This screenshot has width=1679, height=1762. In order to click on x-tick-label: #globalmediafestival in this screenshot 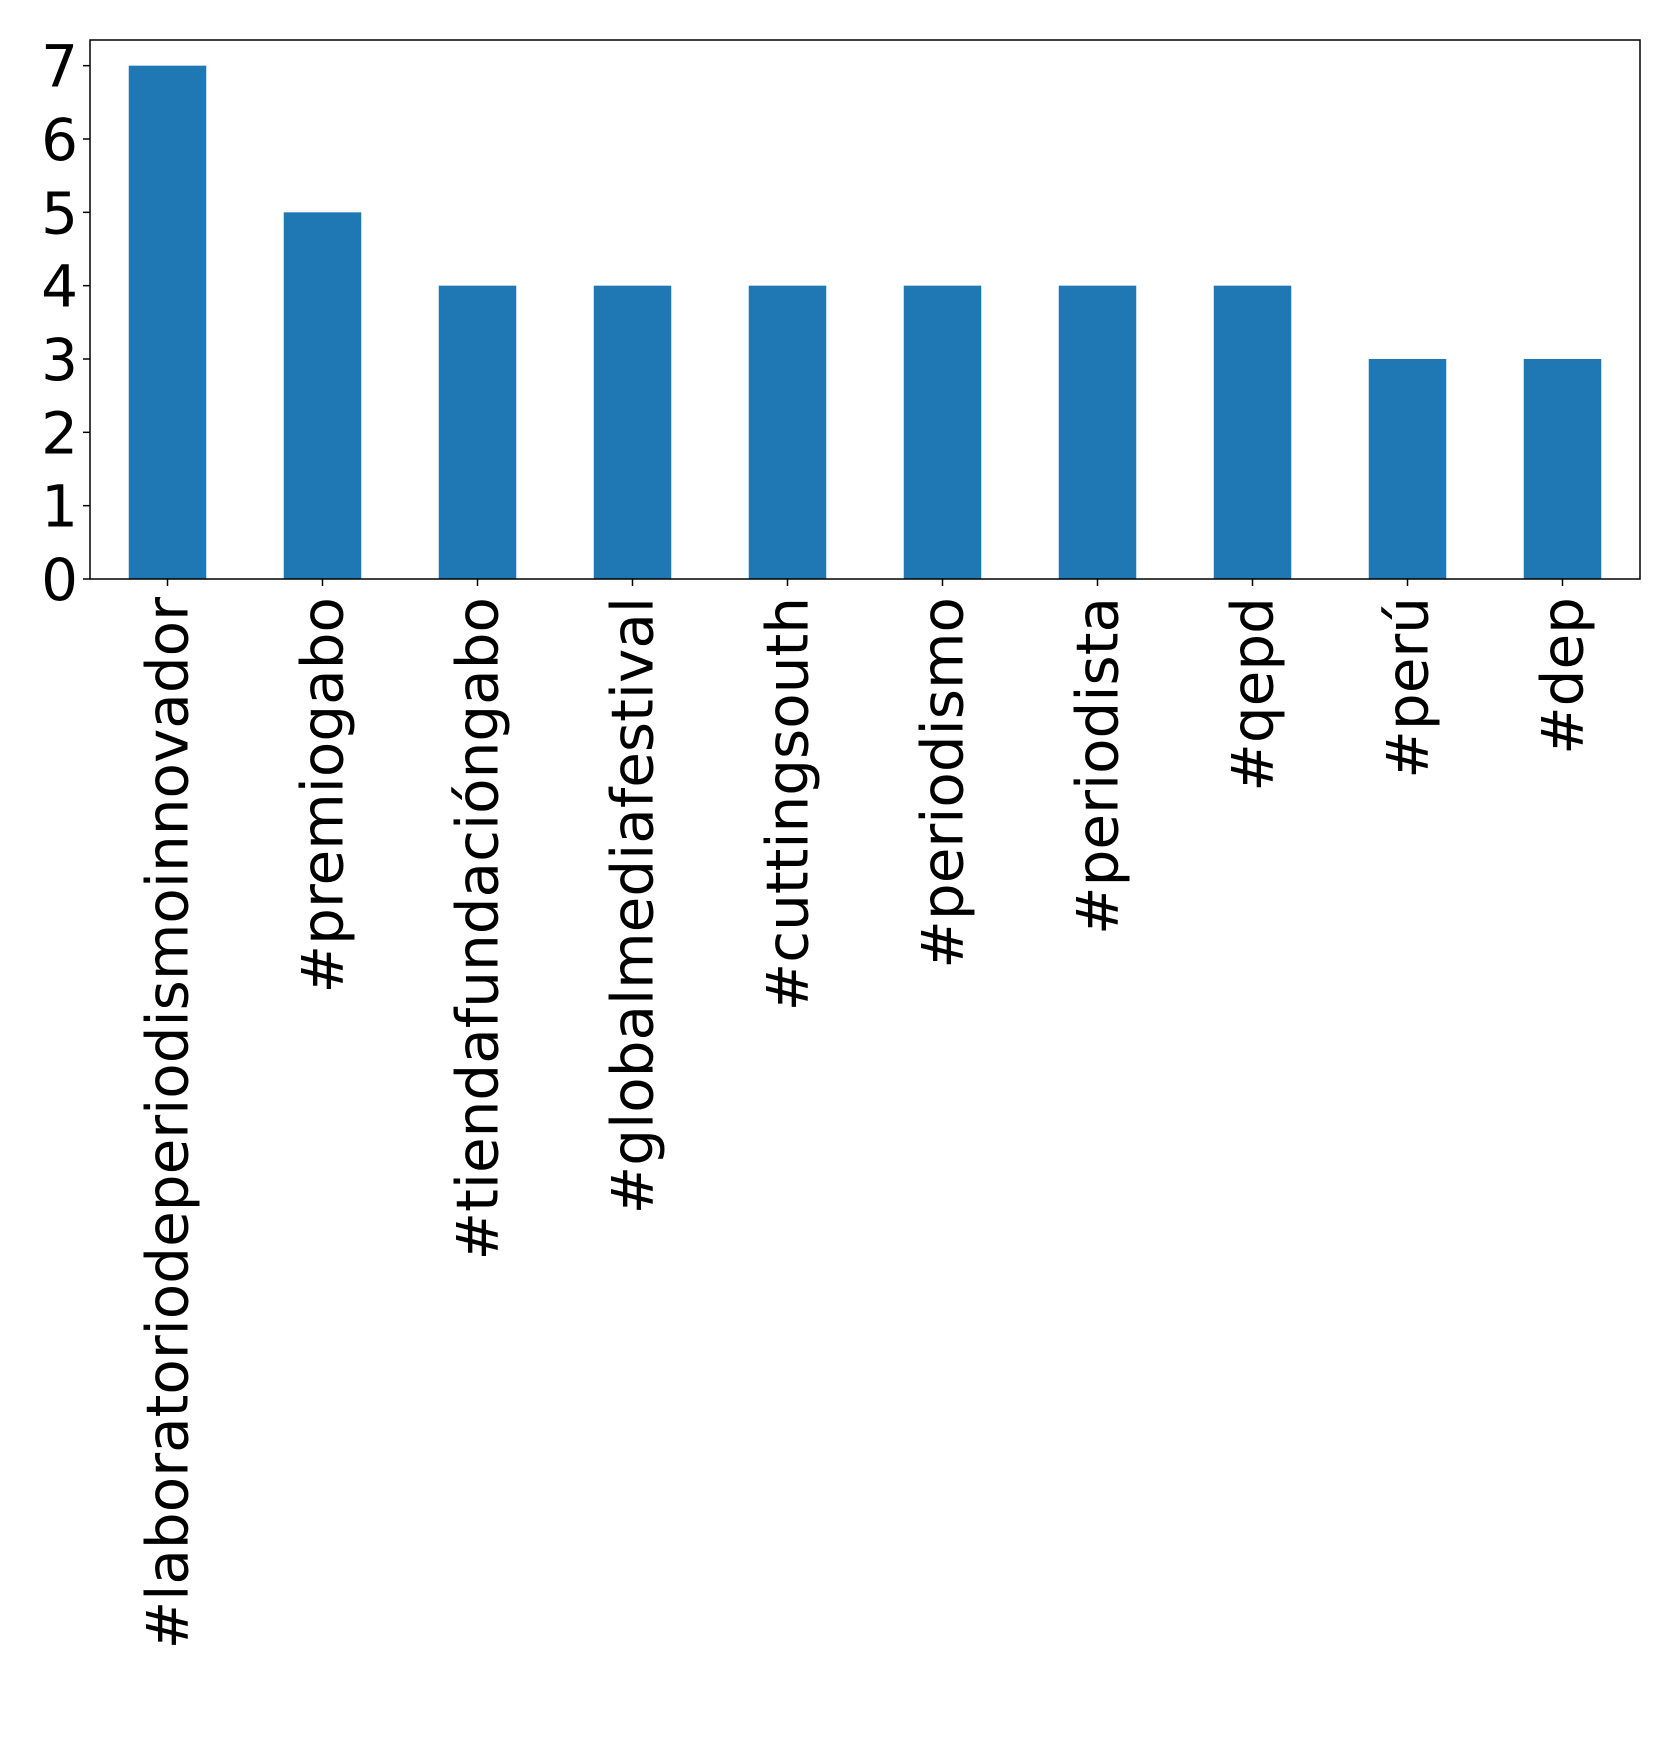, I will do `click(633, 905)`.